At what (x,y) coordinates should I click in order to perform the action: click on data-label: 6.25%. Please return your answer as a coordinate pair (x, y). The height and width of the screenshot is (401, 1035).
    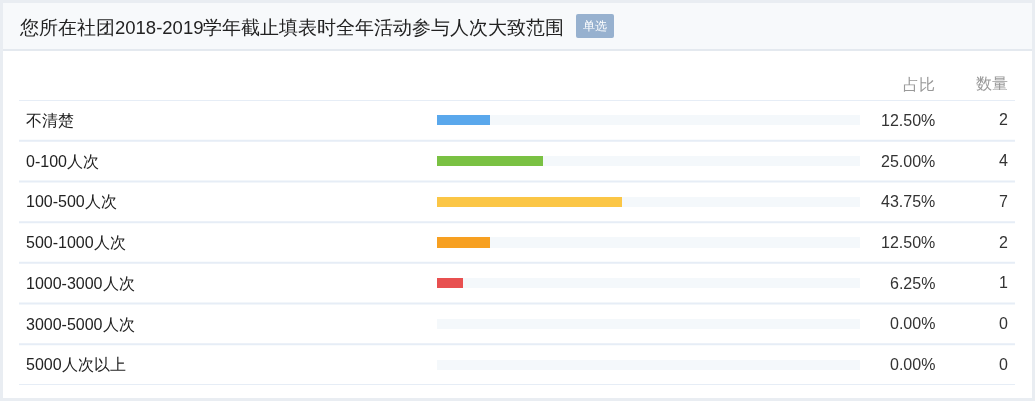
    Looking at the image, I should click on (913, 283).